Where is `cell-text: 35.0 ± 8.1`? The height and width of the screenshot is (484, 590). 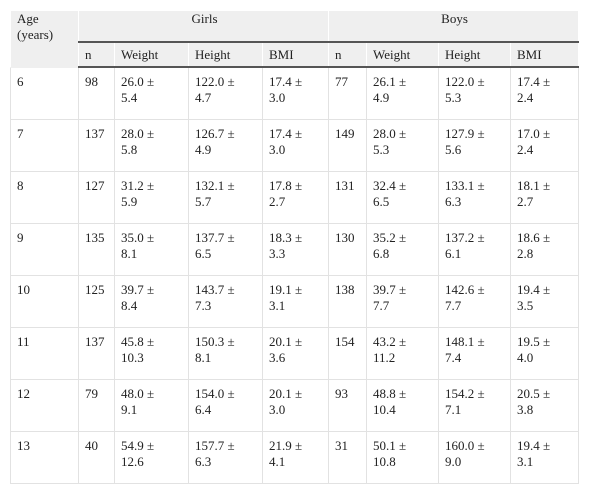
cell-text: 35.0 ± 8.1 is located at coordinates (138, 245).